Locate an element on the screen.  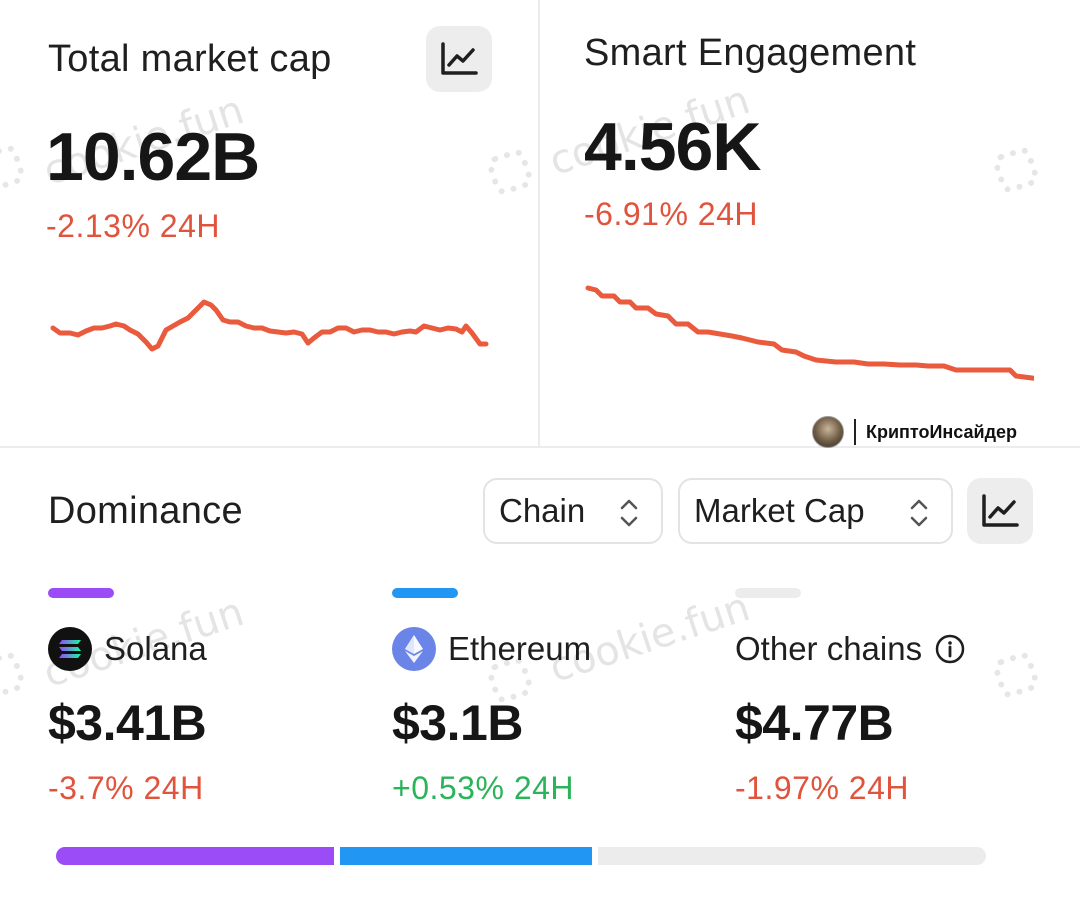
metric-select: Market Cap is located at coordinates (815, 511).